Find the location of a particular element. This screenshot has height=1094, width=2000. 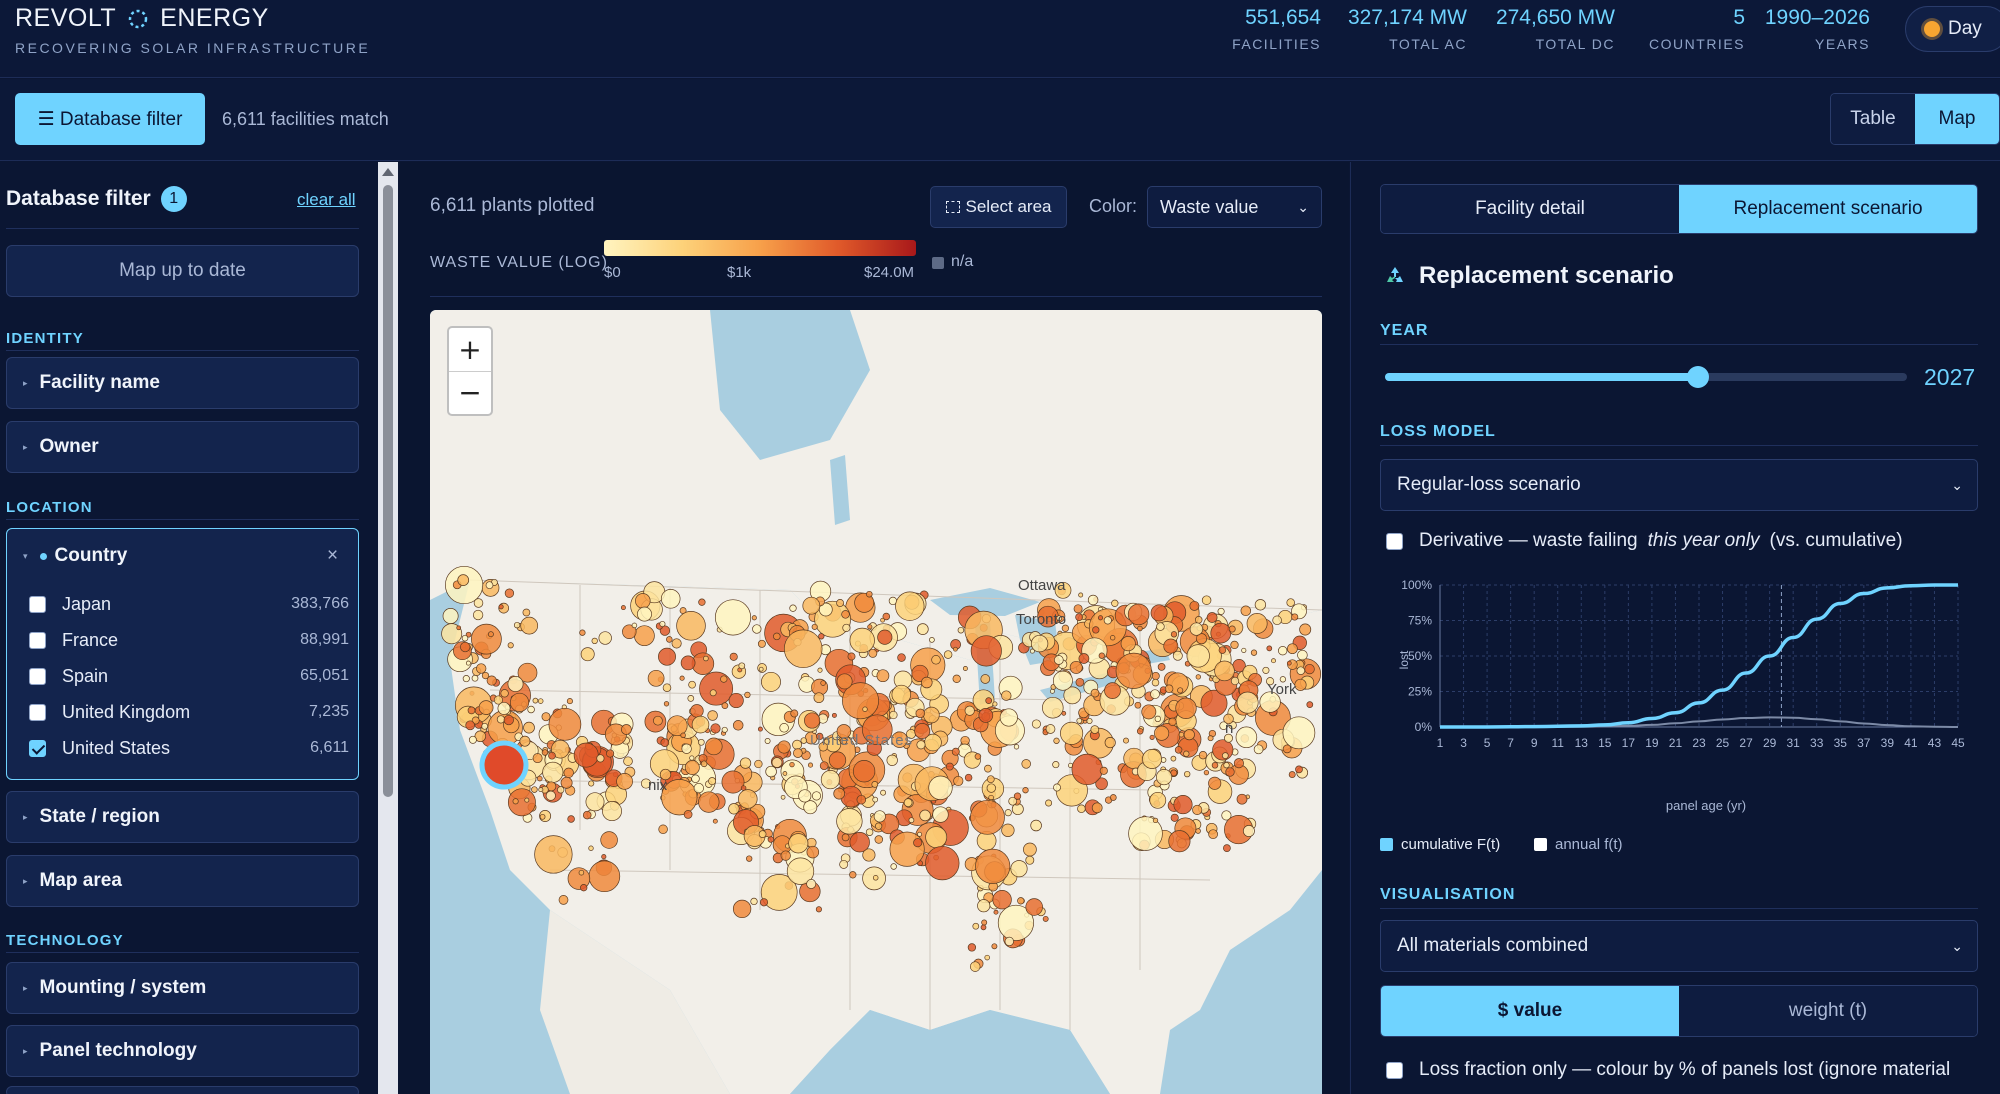

visualisation-select: All materials combined ⌄ is located at coordinates (1679, 946).